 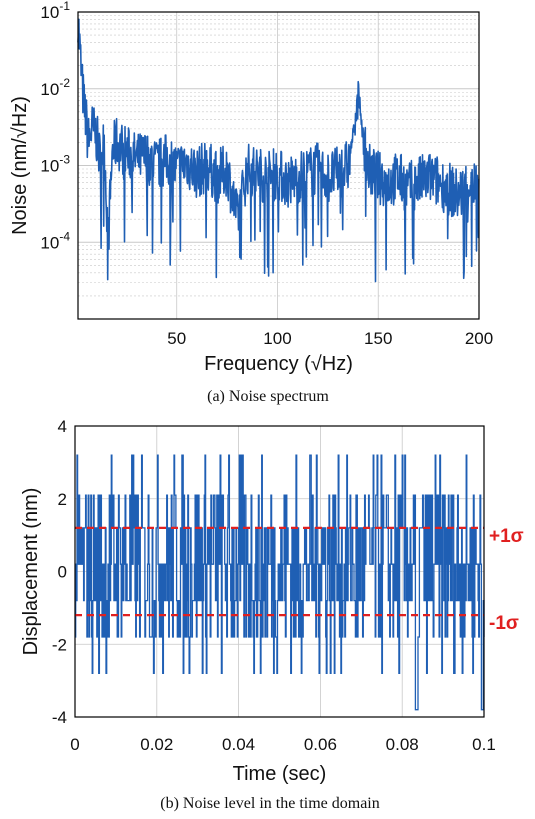 I want to click on x-tick-label: 0, so click(x=74, y=744).